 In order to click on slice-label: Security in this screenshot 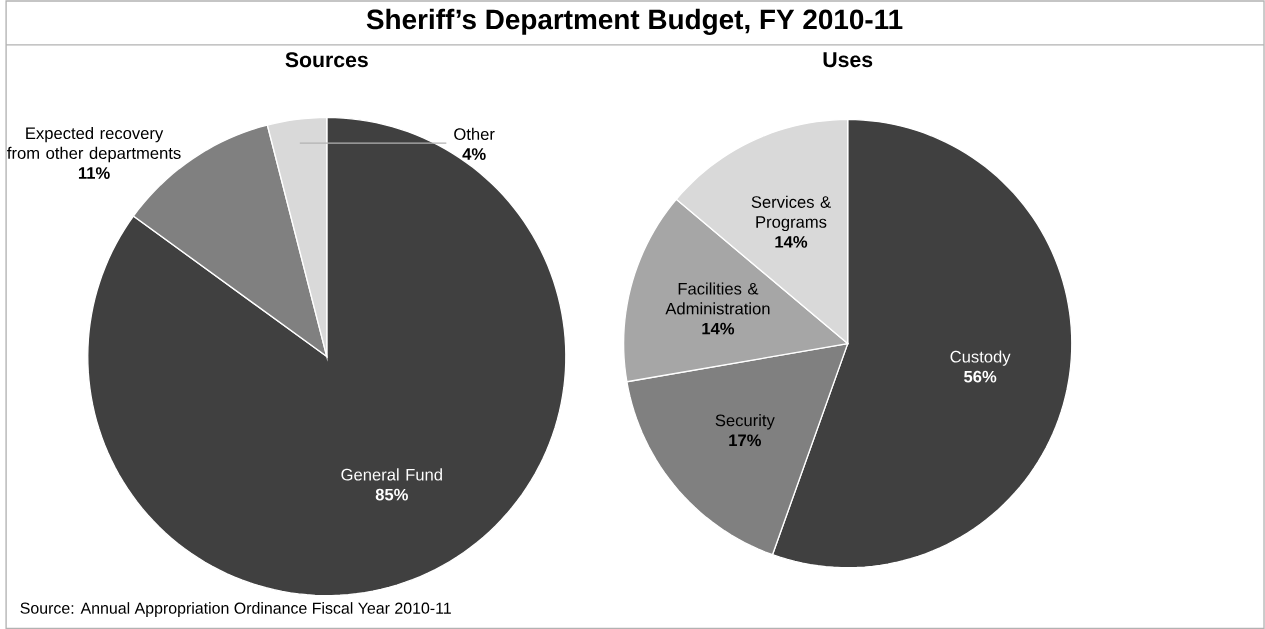, I will do `click(745, 421)`.